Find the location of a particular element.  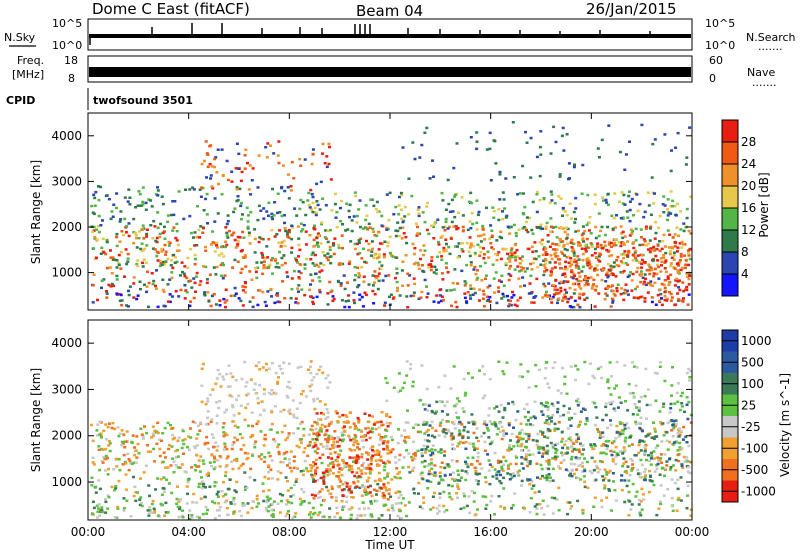

power-colorbar-tick-label: 28 is located at coordinates (748, 142).